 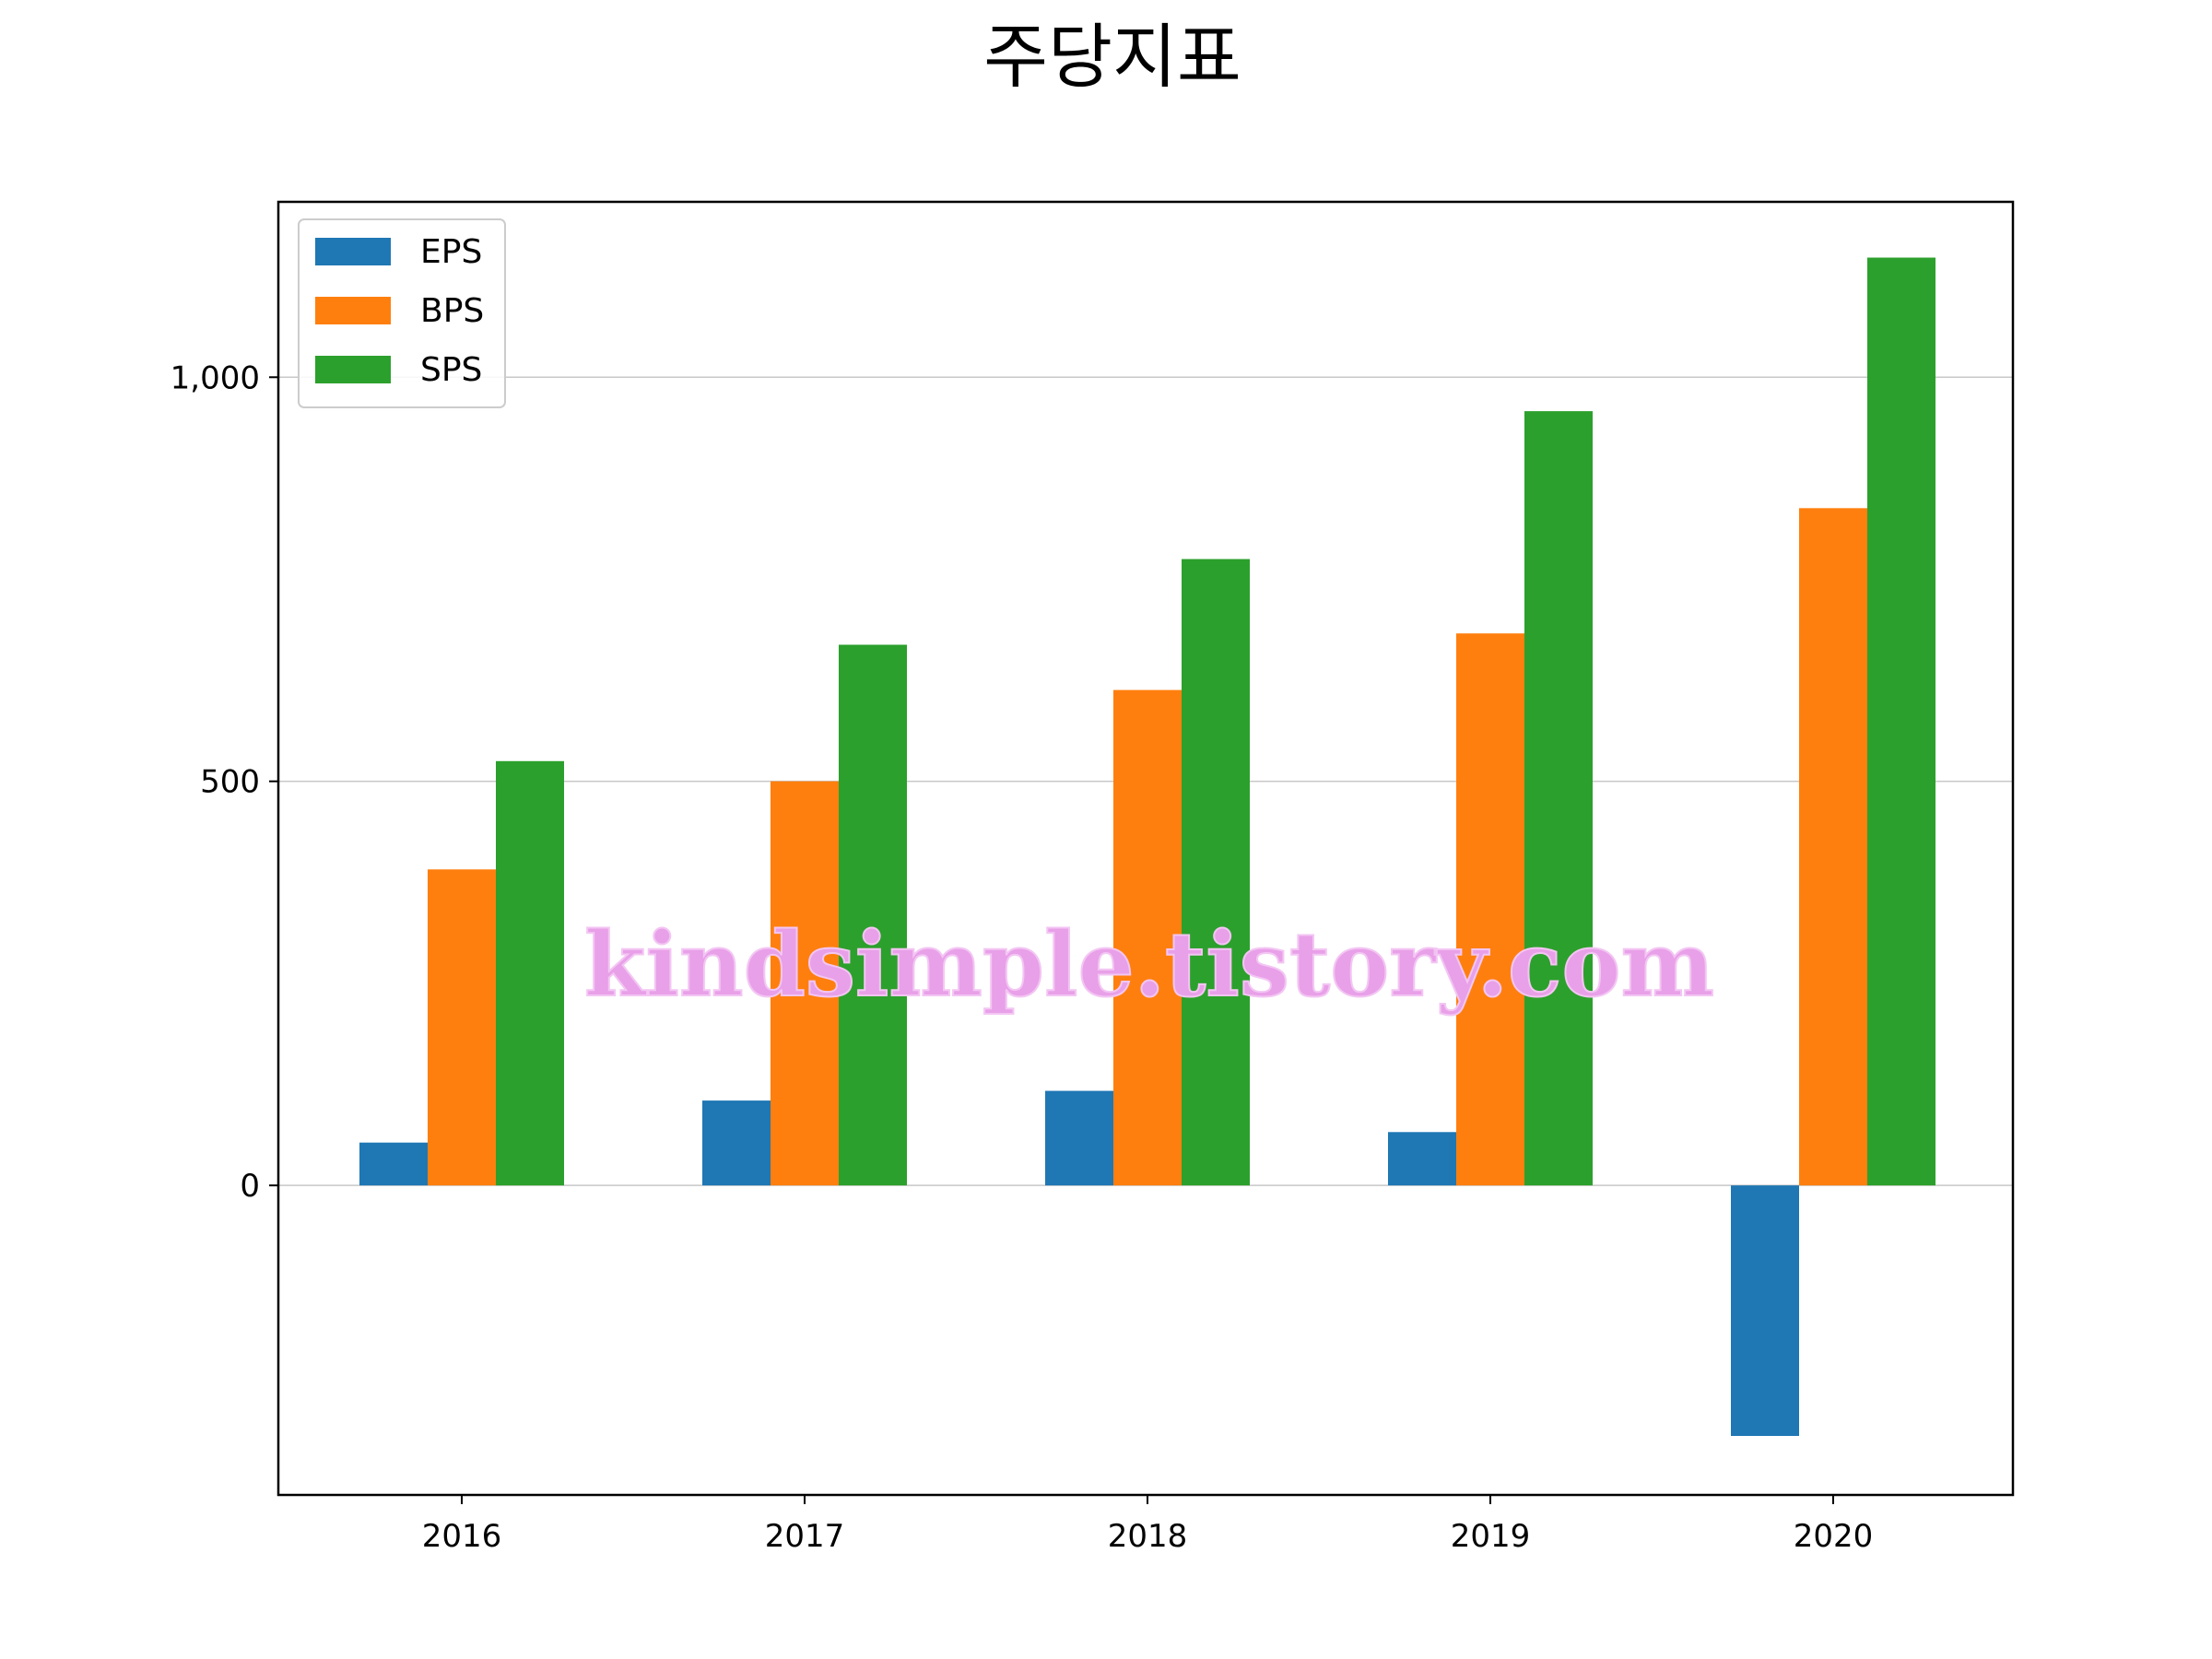 What do you see at coordinates (1765, 1310) in the screenshot?
I see `bar-eps-2020` at bounding box center [1765, 1310].